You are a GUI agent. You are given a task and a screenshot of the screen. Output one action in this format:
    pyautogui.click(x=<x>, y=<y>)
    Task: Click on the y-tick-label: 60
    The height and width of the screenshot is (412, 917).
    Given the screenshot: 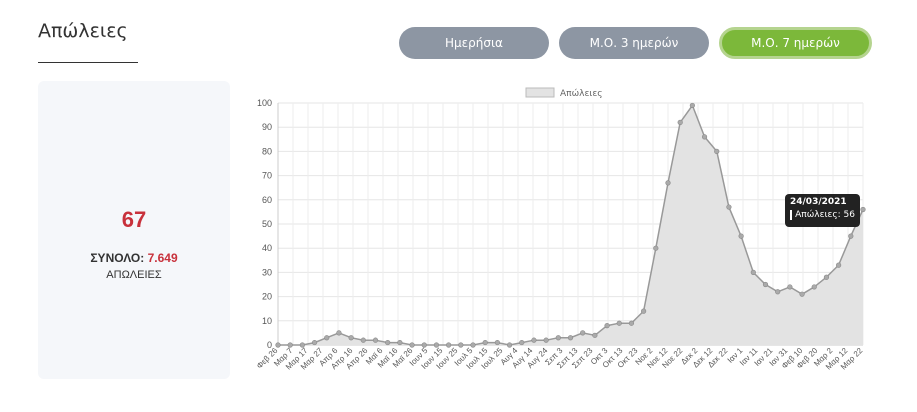 What is the action you would take?
    pyautogui.click(x=267, y=200)
    